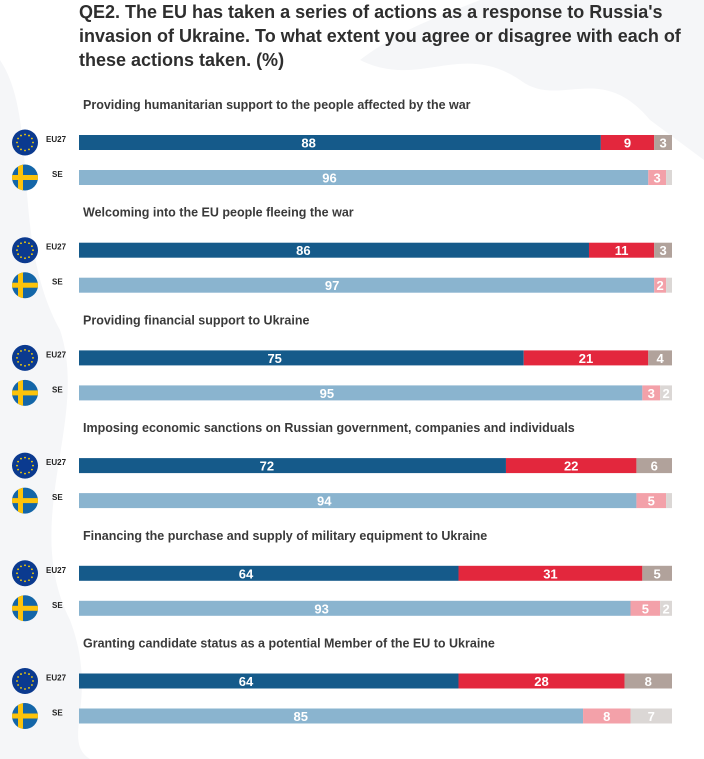 The image size is (704, 759). Describe the element at coordinates (627, 143) in the screenshot. I see `value-label: 9` at that location.